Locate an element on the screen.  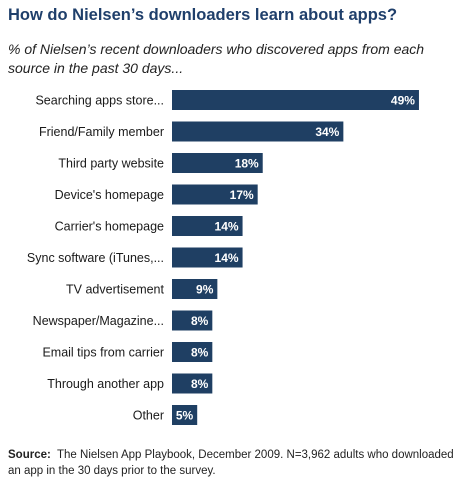
bar-row: Email tips from carrier 8% is located at coordinates (127, 352).